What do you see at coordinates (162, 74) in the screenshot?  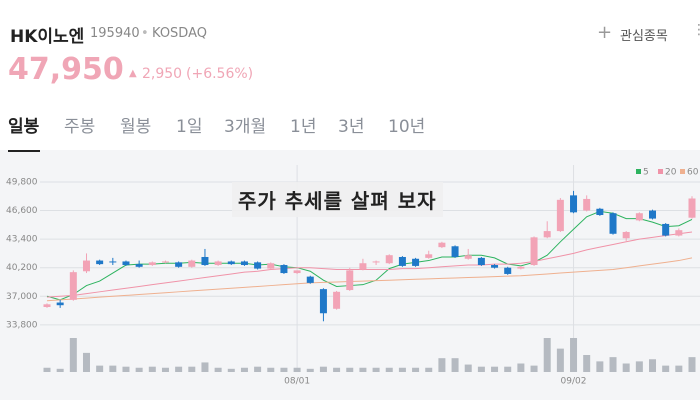 I see `change: 2,950` at bounding box center [162, 74].